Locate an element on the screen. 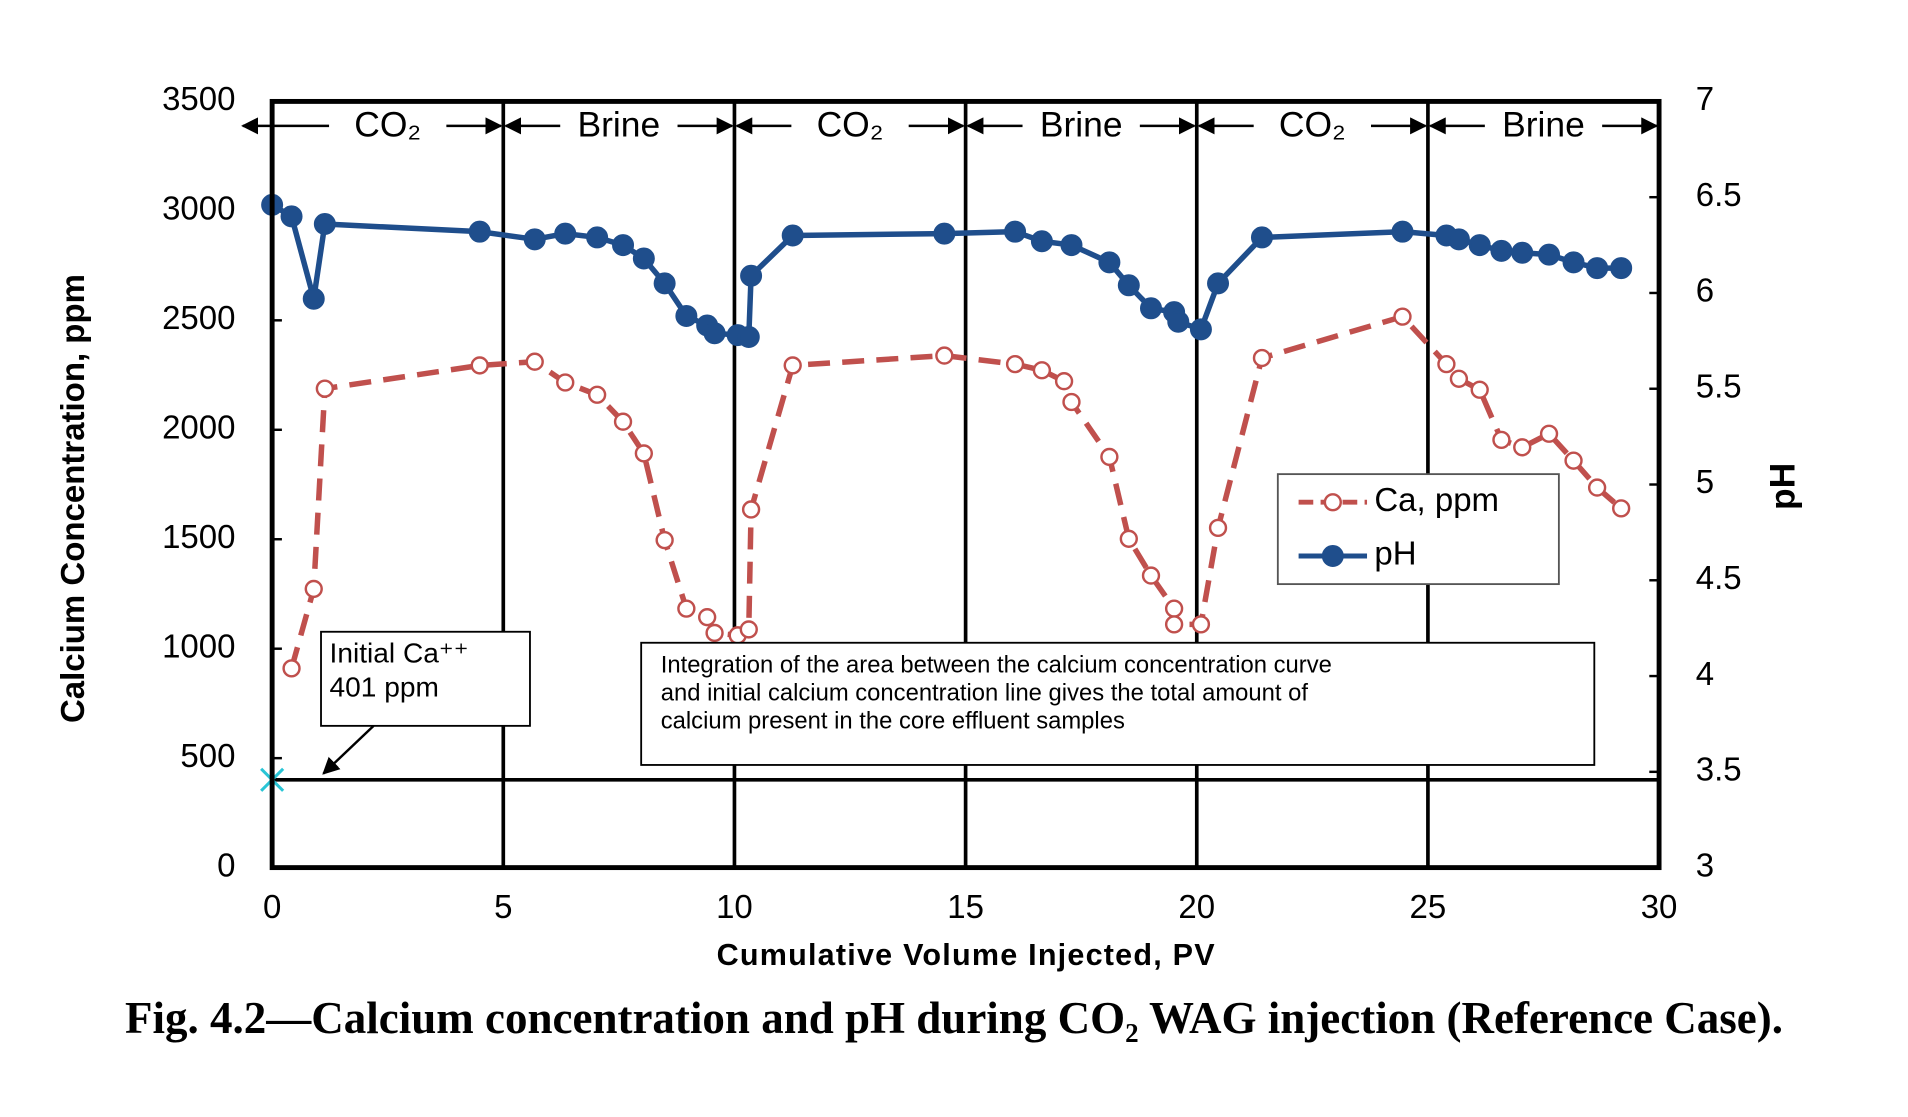 This screenshot has width=1908, height=1117. y-tick-label: 3500 is located at coordinates (198, 98).